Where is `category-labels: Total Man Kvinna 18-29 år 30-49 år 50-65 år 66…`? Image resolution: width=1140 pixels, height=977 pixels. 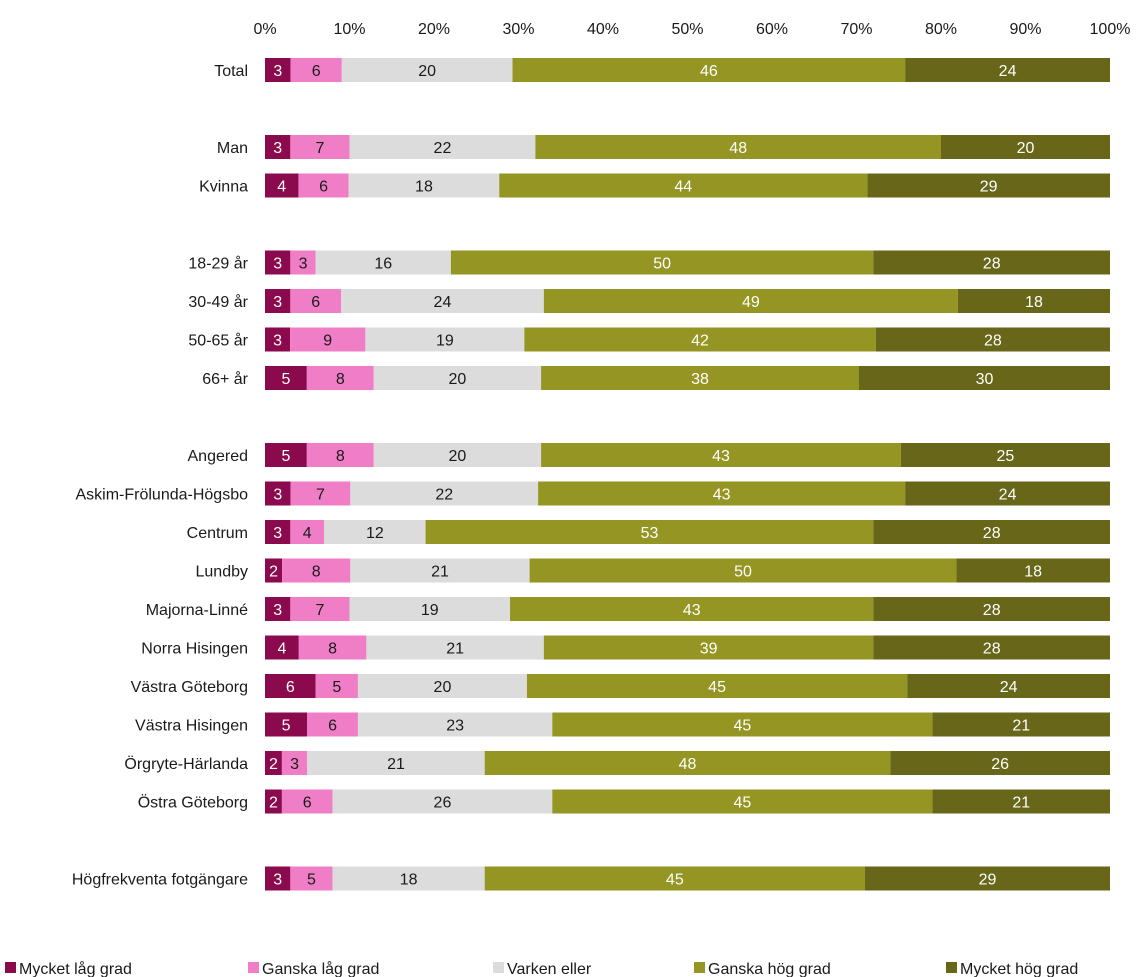 category-labels: Total Man Kvinna 18-29 år 30-49 år 50-65 år 66… is located at coordinates (160, 476).